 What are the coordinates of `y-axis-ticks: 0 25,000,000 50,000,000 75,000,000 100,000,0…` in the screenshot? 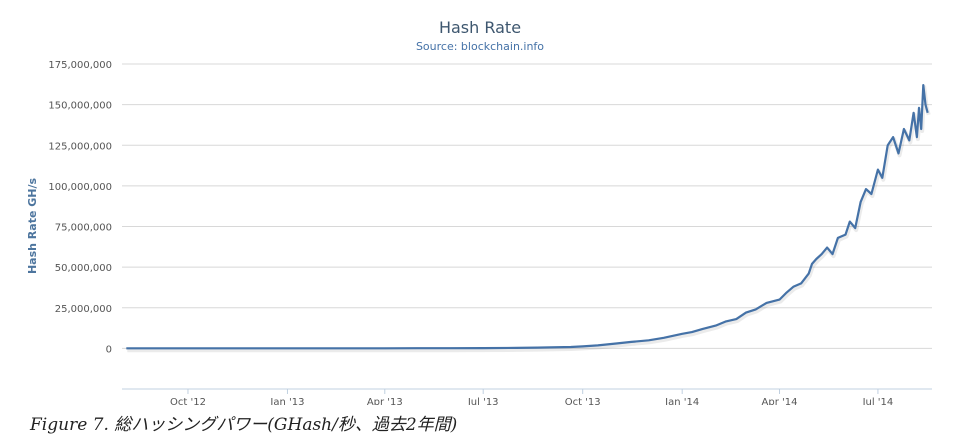 It's located at (80, 207).